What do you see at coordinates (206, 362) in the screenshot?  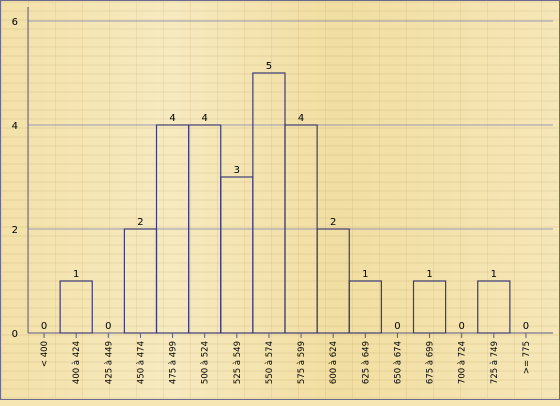 I see `x-tick-label: 500 à 524` at bounding box center [206, 362].